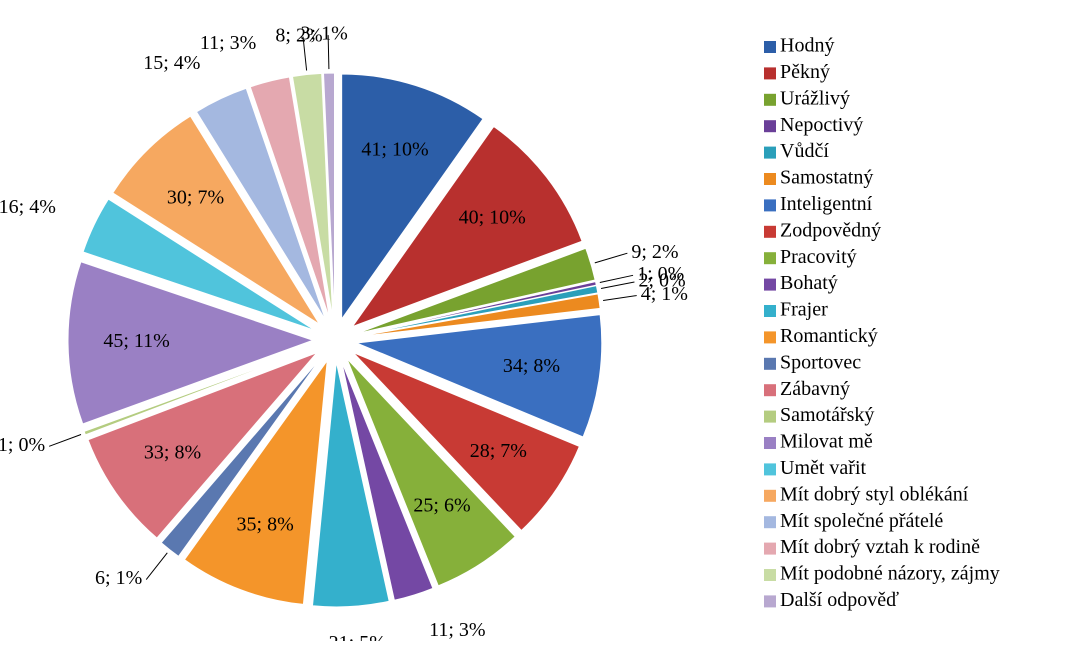 The width and height of the screenshot is (1075, 646). What do you see at coordinates (818, 257) in the screenshot?
I see `legend-label: Pracovitý` at bounding box center [818, 257].